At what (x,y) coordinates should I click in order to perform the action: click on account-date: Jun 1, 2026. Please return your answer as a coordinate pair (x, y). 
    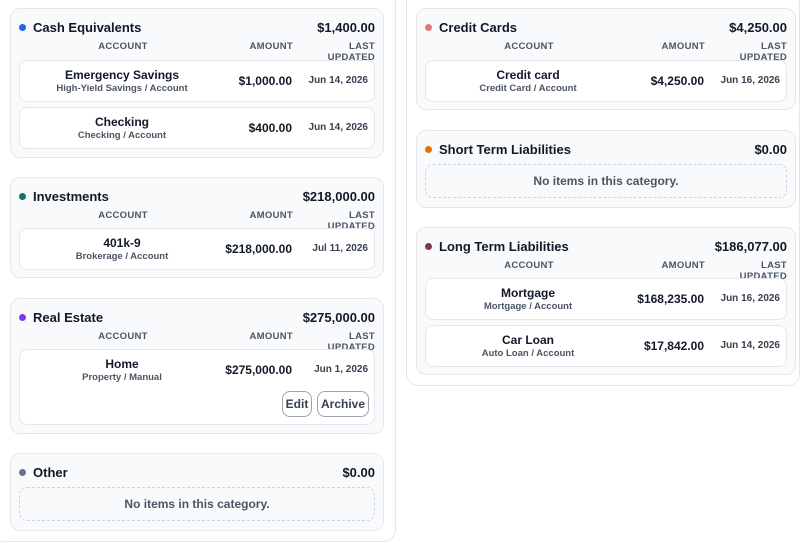
    Looking at the image, I should click on (341, 369).